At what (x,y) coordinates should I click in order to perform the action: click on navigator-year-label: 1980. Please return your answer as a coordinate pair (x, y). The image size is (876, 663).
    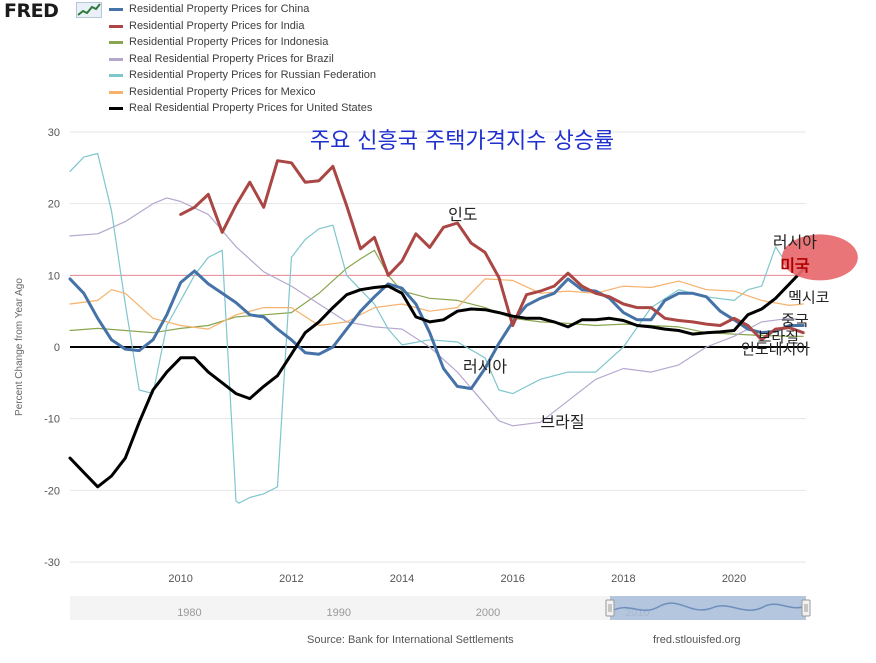
    Looking at the image, I should click on (189, 613).